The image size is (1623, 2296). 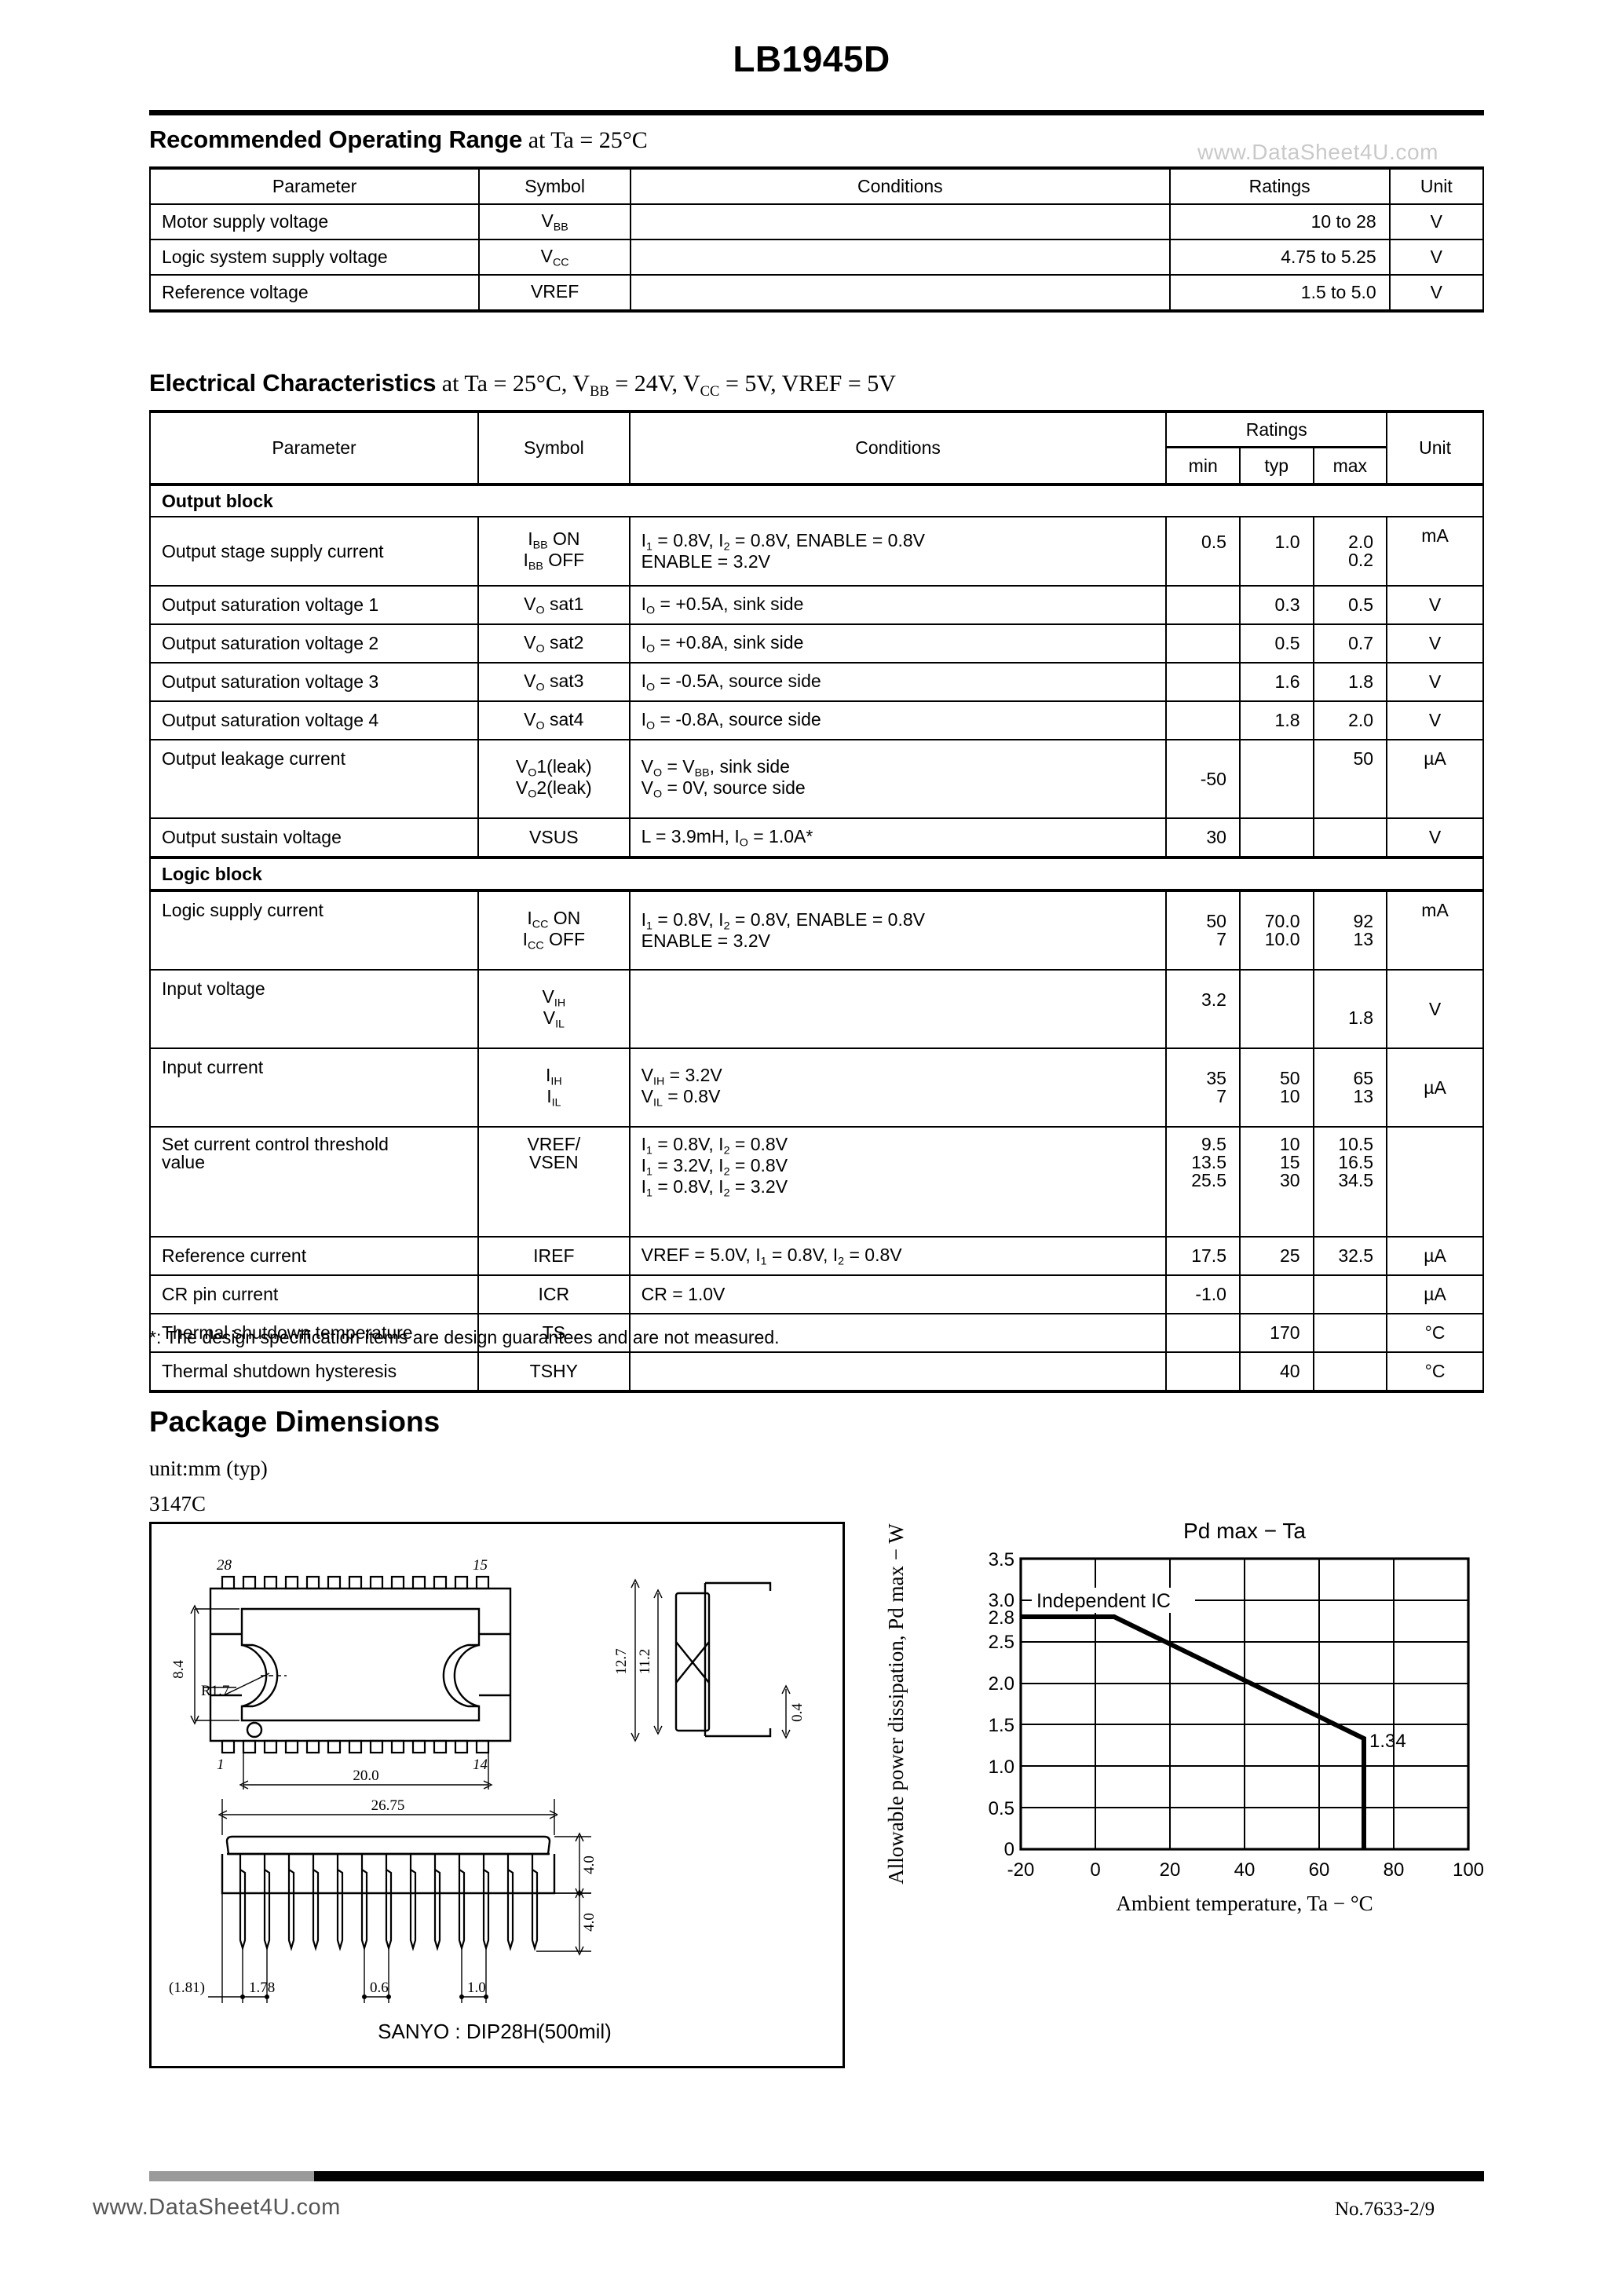 What do you see at coordinates (797, 1712) in the screenshot?
I see `label-0-4: 0.4` at bounding box center [797, 1712].